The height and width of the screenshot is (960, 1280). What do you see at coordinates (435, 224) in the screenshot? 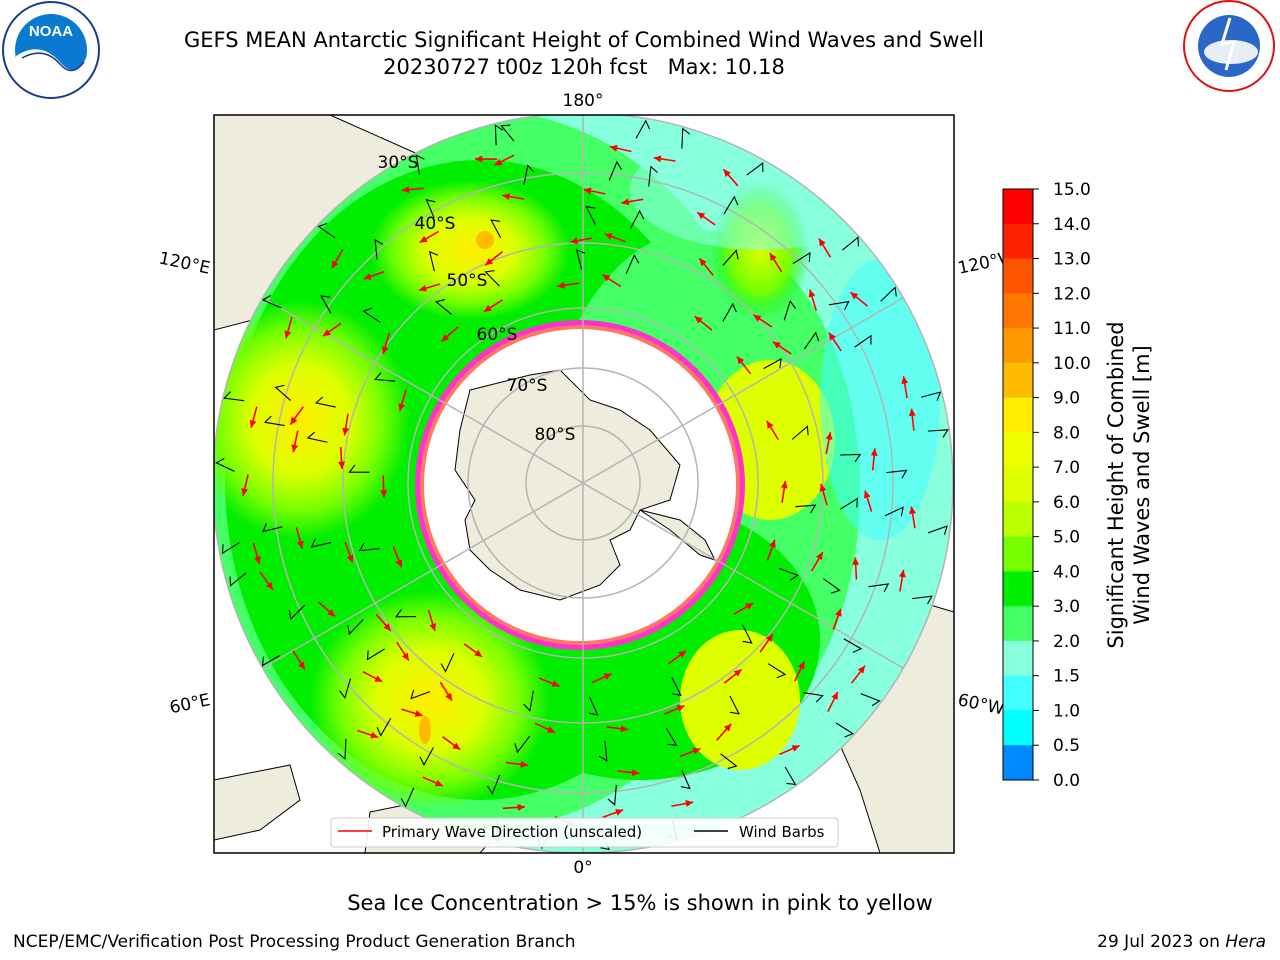
I see `lat-label-40s: 40°S` at bounding box center [435, 224].